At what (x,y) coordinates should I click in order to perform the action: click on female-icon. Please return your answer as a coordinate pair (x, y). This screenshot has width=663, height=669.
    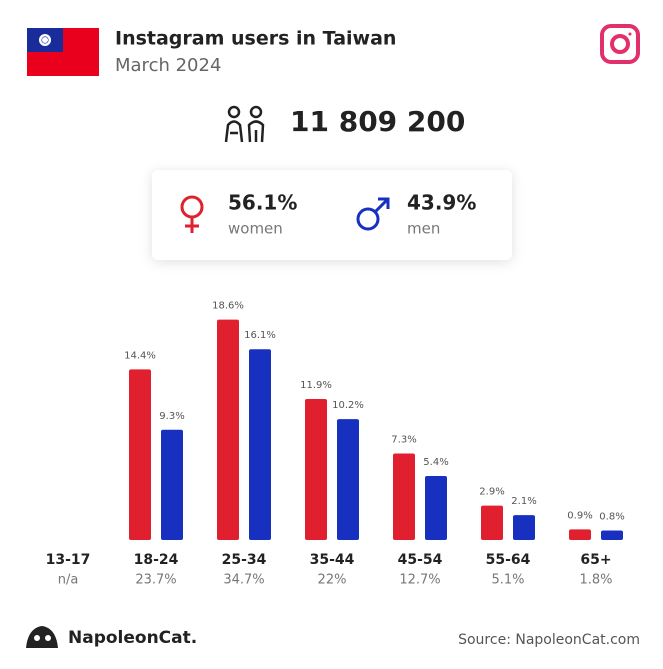
    Looking at the image, I should click on (192, 214).